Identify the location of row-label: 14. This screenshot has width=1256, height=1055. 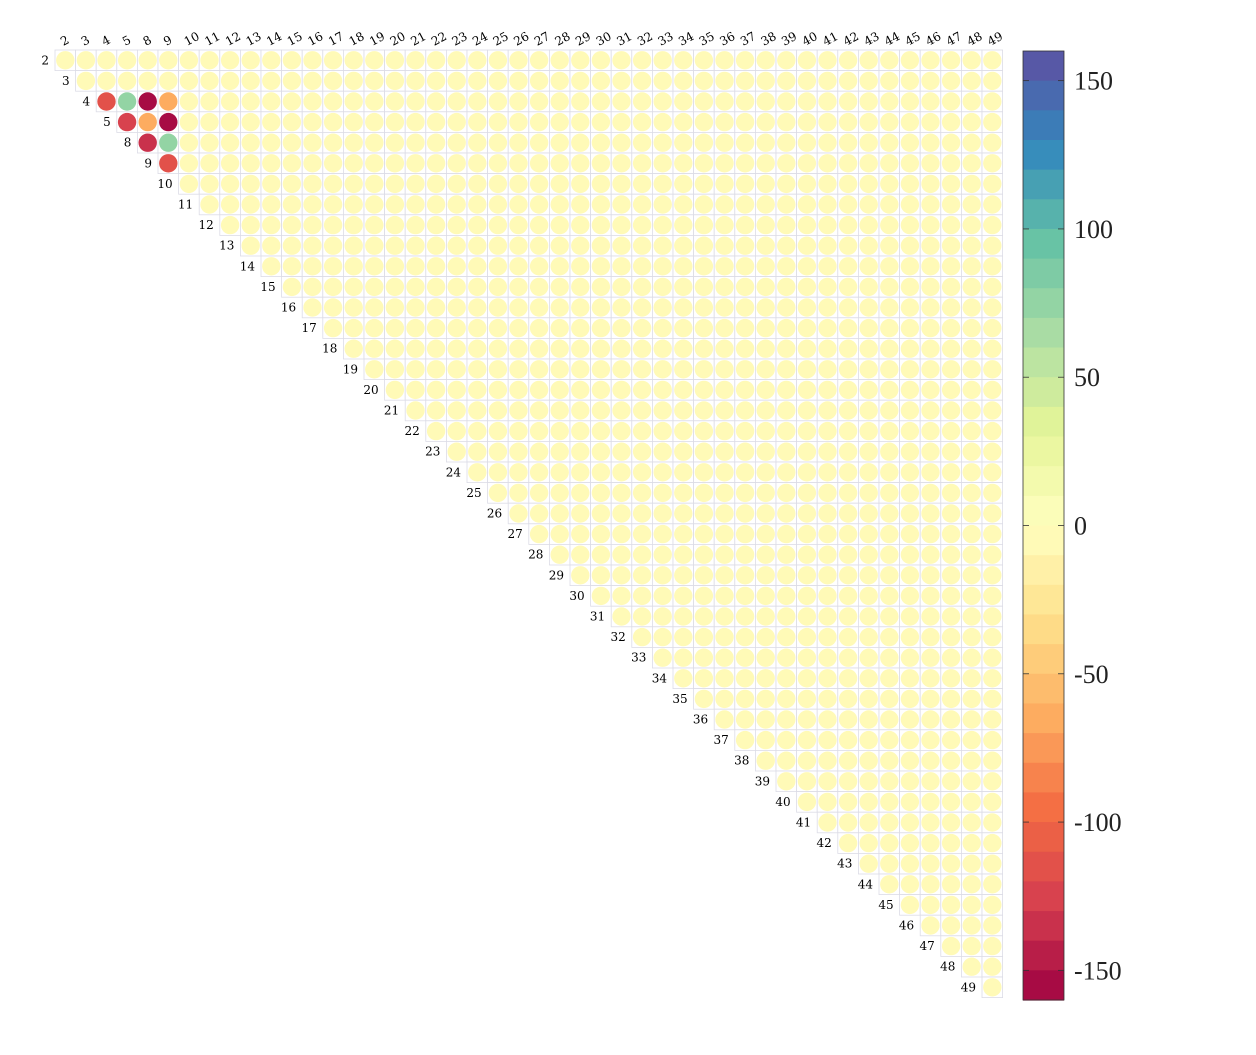
(248, 266).